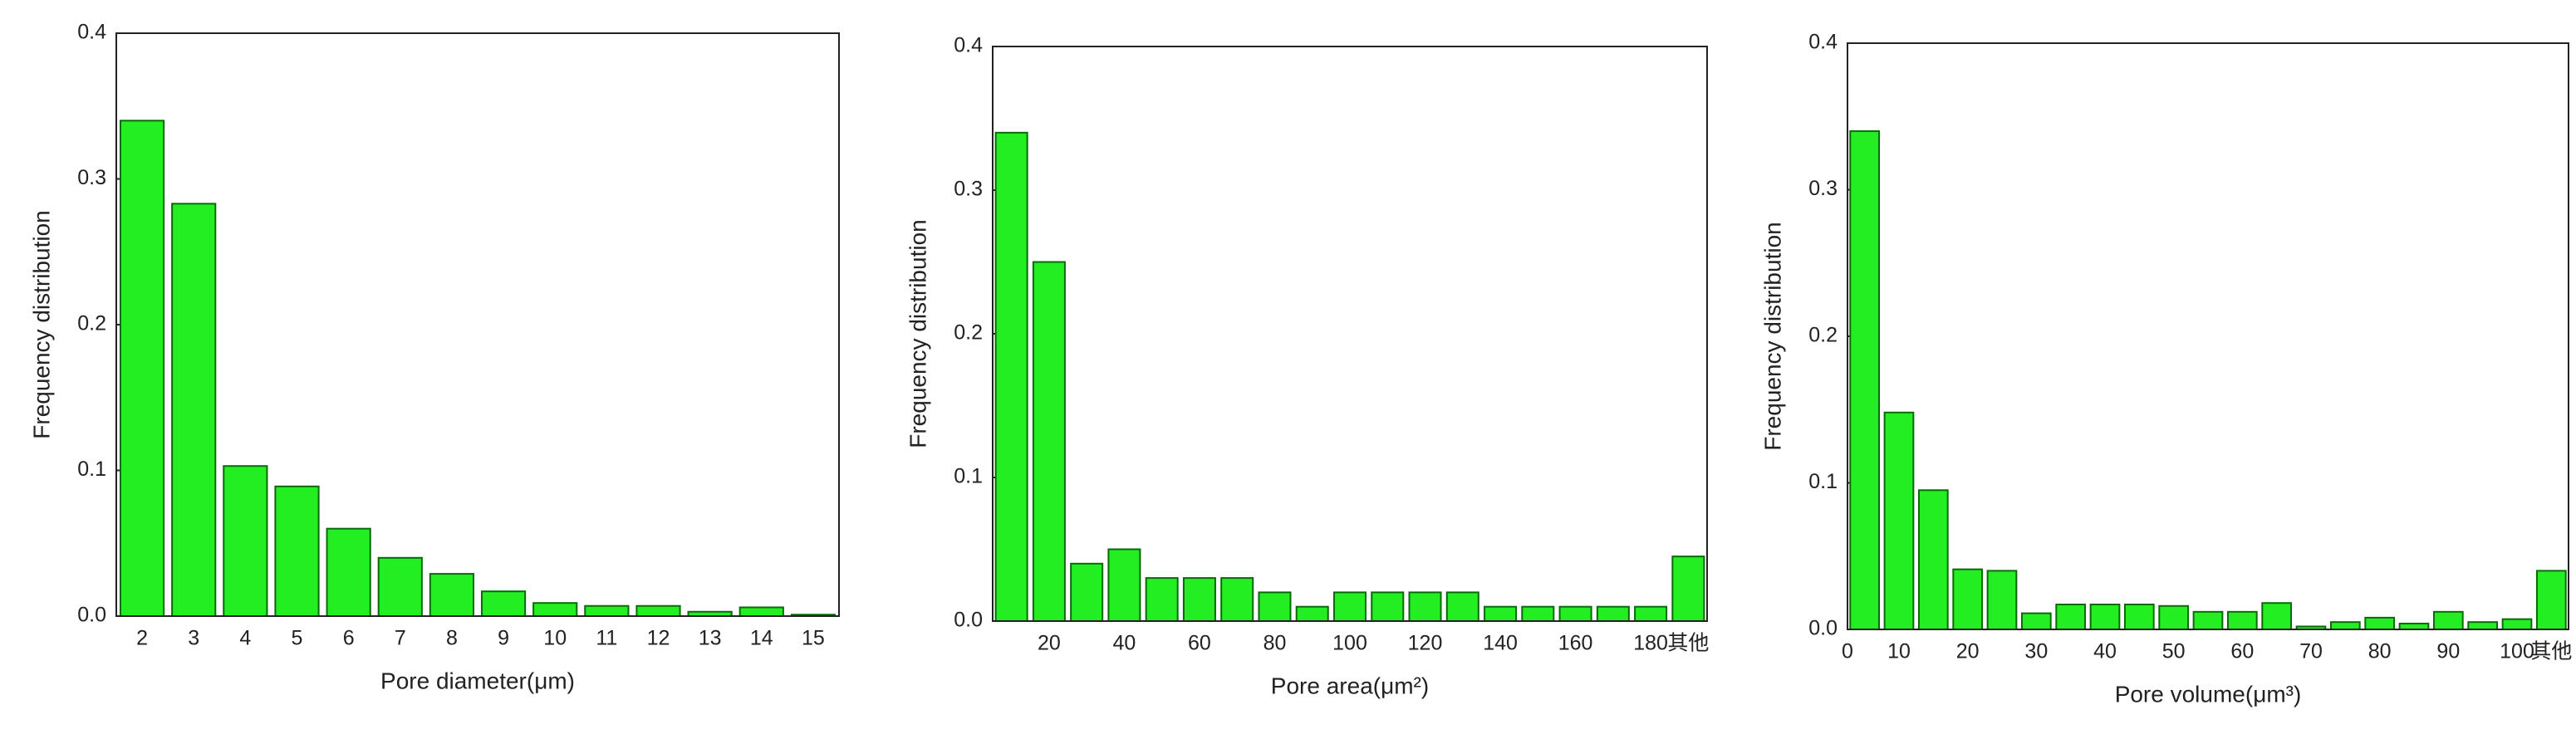 The height and width of the screenshot is (739, 2576). What do you see at coordinates (193, 638) in the screenshot?
I see `x-tick-label: 3` at bounding box center [193, 638].